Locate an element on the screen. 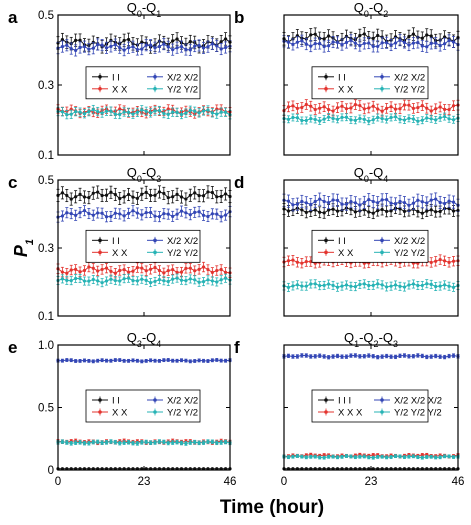 This screenshot has width=471, height=525. x-tick-label: 0 is located at coordinates (58, 482).